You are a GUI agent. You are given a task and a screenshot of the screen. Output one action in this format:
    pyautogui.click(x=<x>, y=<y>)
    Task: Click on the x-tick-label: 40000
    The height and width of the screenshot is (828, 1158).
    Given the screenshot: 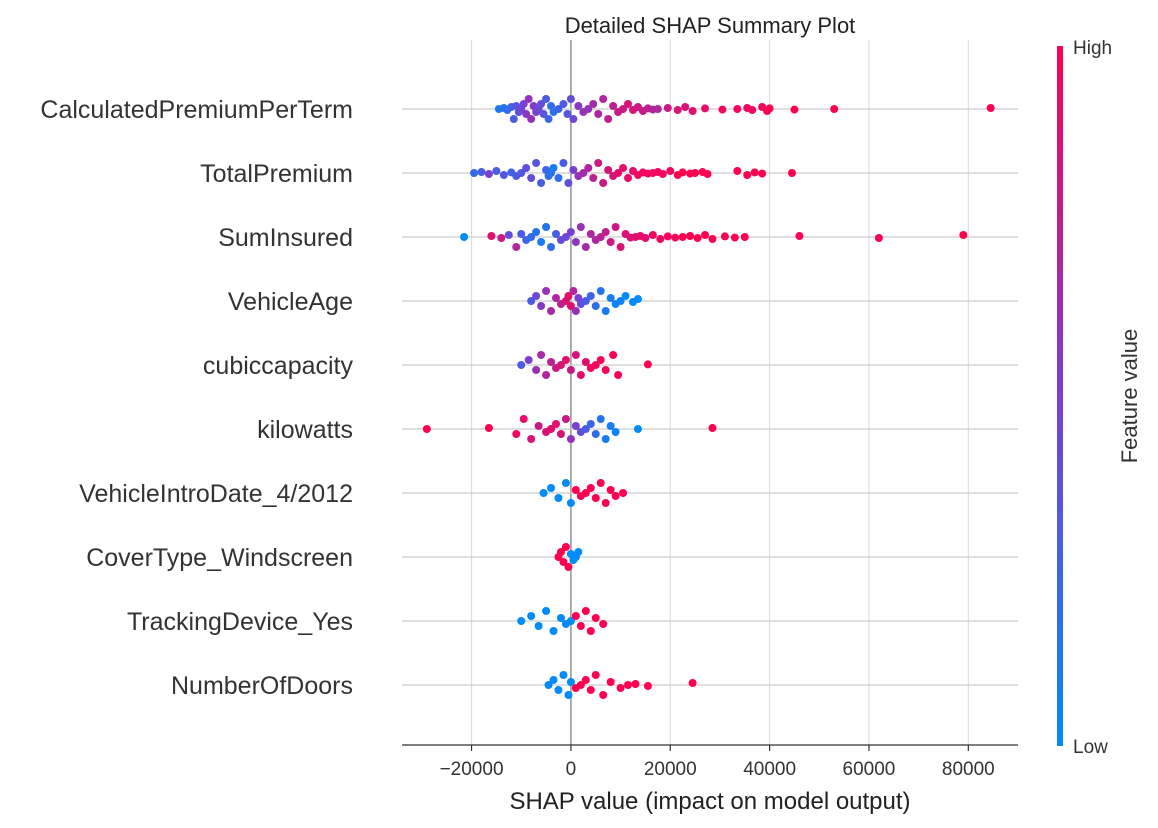 What is the action you would take?
    pyautogui.click(x=769, y=769)
    